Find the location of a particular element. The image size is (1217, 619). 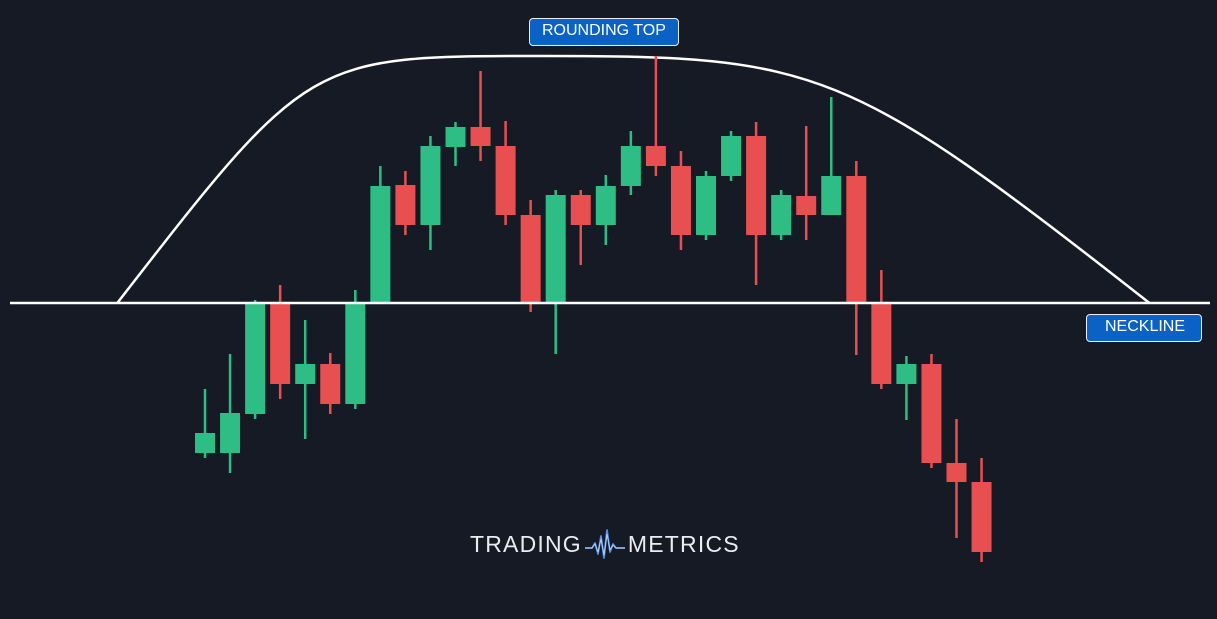

rounding-top-label: ROUNDING TOP is located at coordinates (604, 32).